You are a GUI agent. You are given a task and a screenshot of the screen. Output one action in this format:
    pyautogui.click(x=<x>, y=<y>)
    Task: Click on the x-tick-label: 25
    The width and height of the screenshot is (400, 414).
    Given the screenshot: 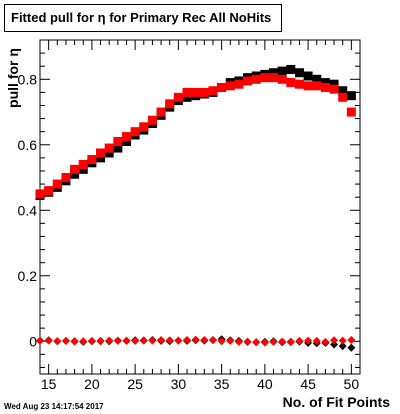 What is the action you would take?
    pyautogui.click(x=135, y=384)
    